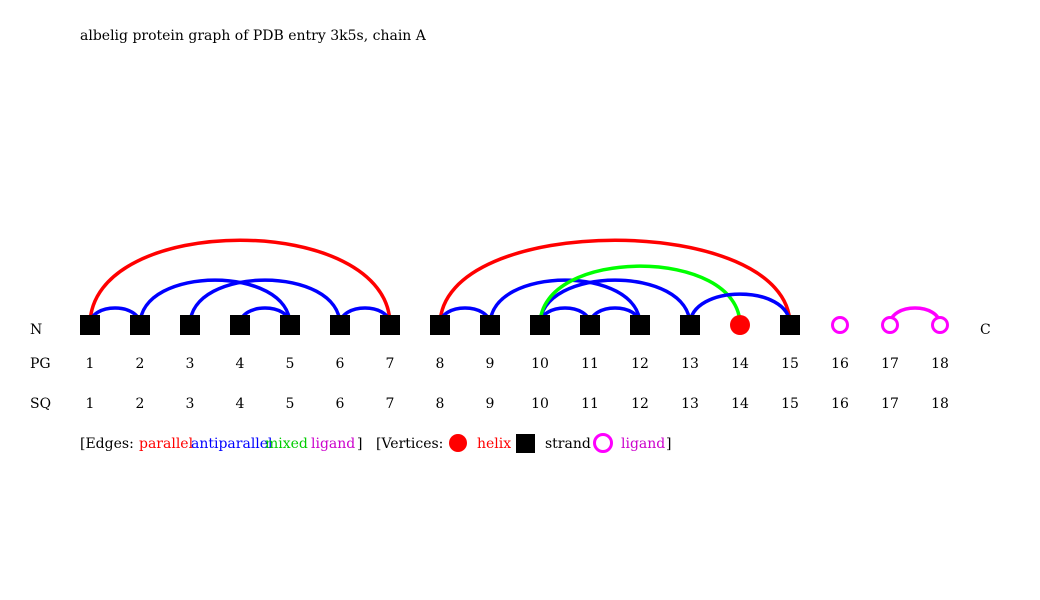 The width and height of the screenshot is (1040, 600). I want to click on legend-edges-open: [Edges:, so click(107, 444).